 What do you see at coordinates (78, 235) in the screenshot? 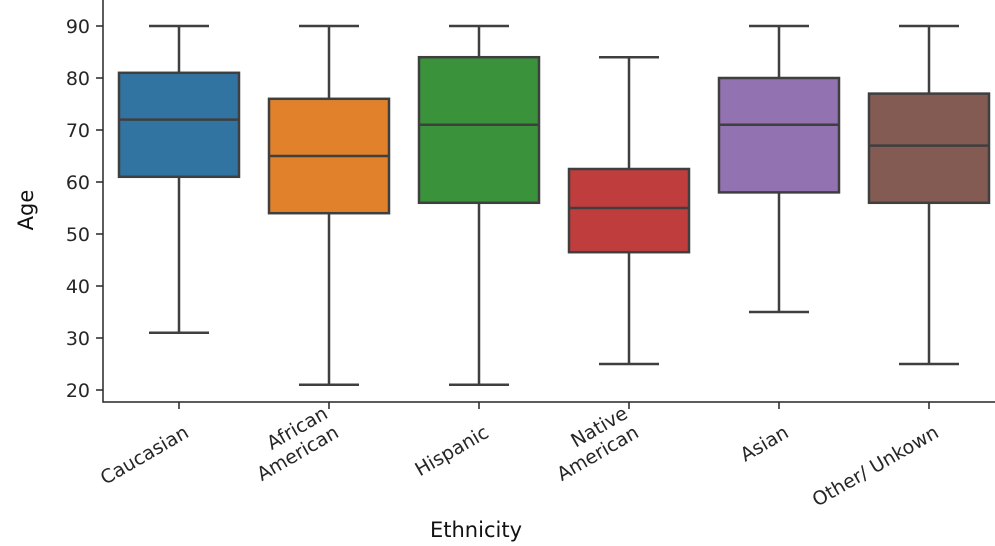
I see `y-tick-label: 50` at bounding box center [78, 235].